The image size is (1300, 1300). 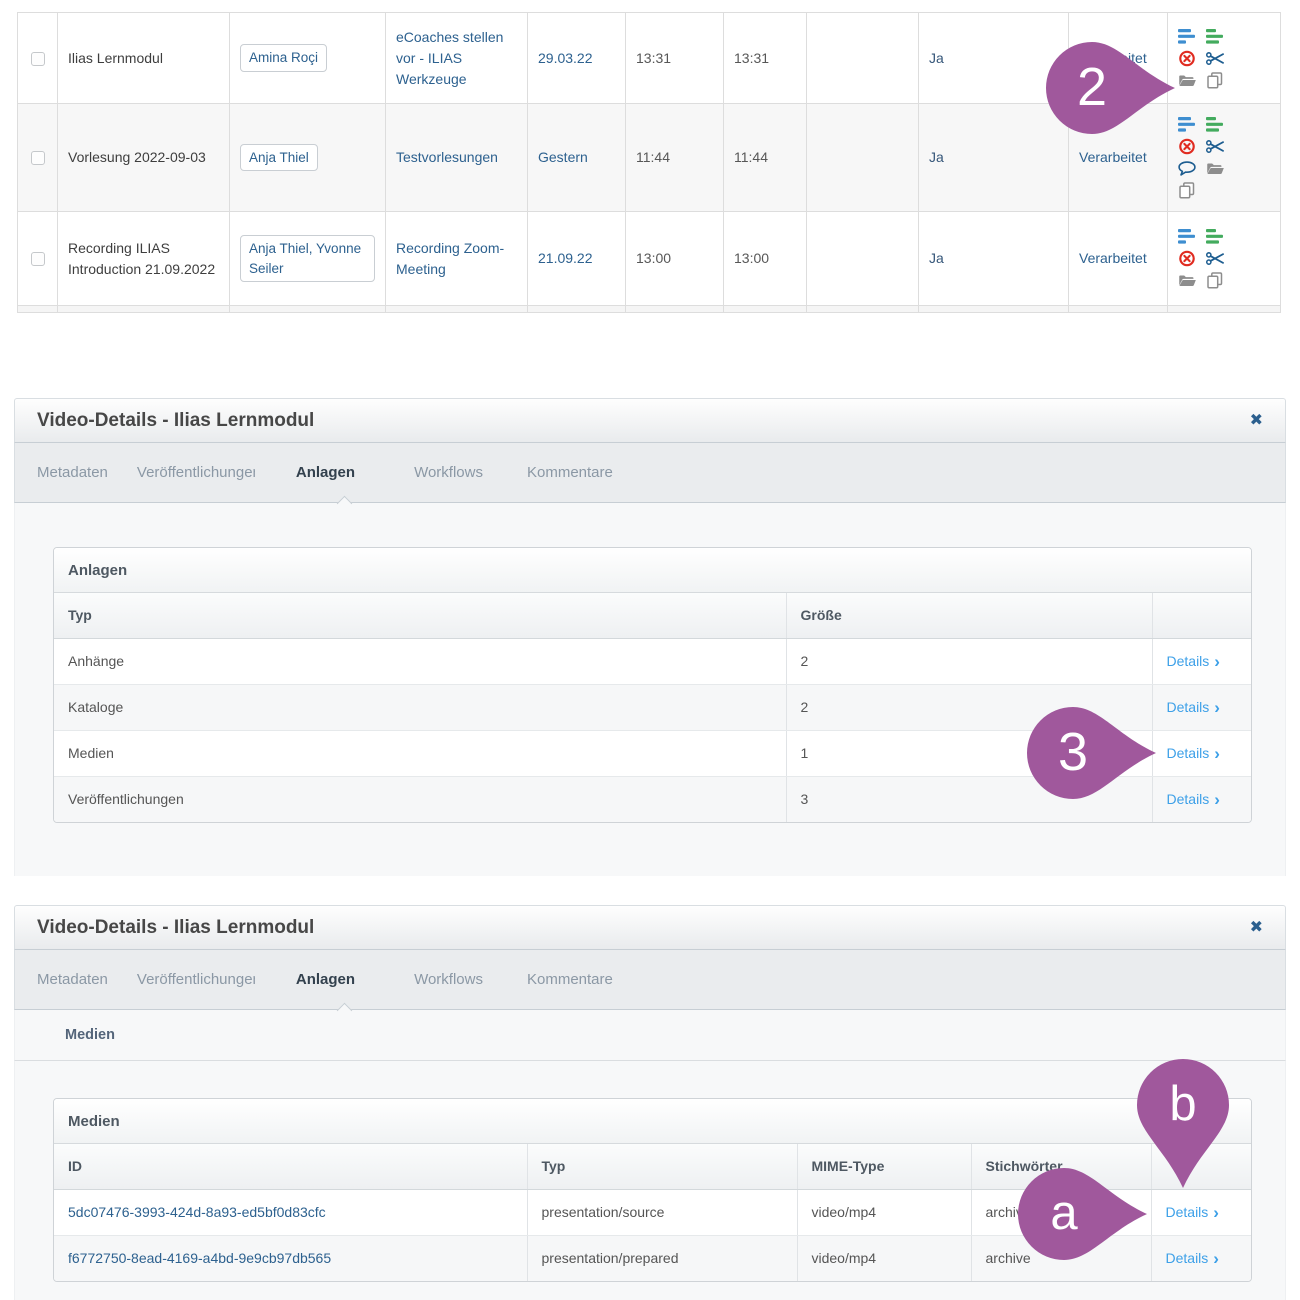 I want to click on start-time: 11:44, so click(x=653, y=157).